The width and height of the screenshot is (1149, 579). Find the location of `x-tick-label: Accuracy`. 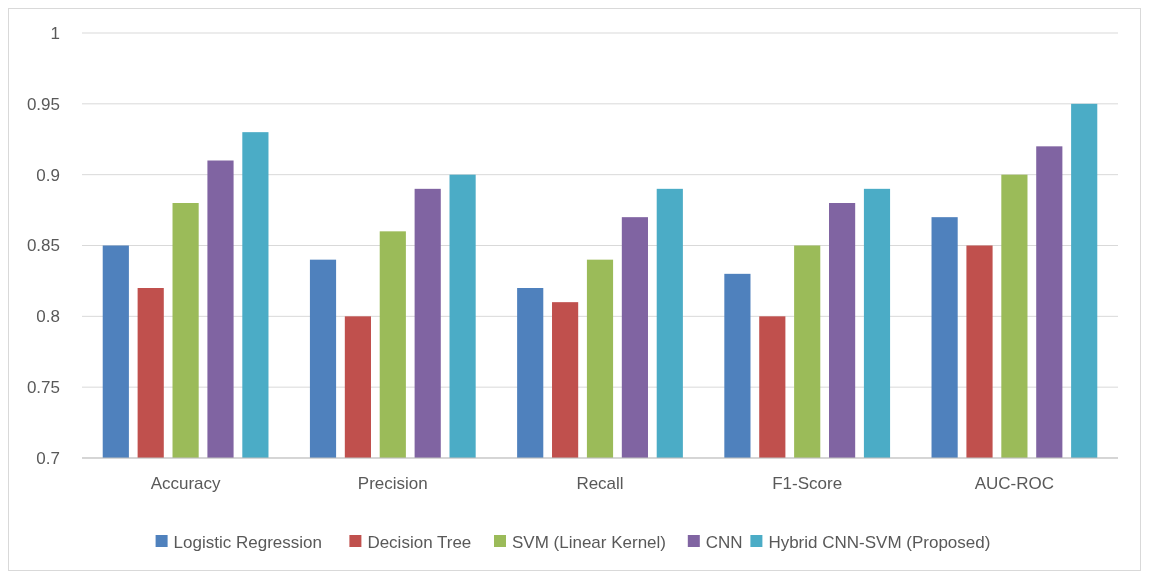

x-tick-label: Accuracy is located at coordinates (186, 483).